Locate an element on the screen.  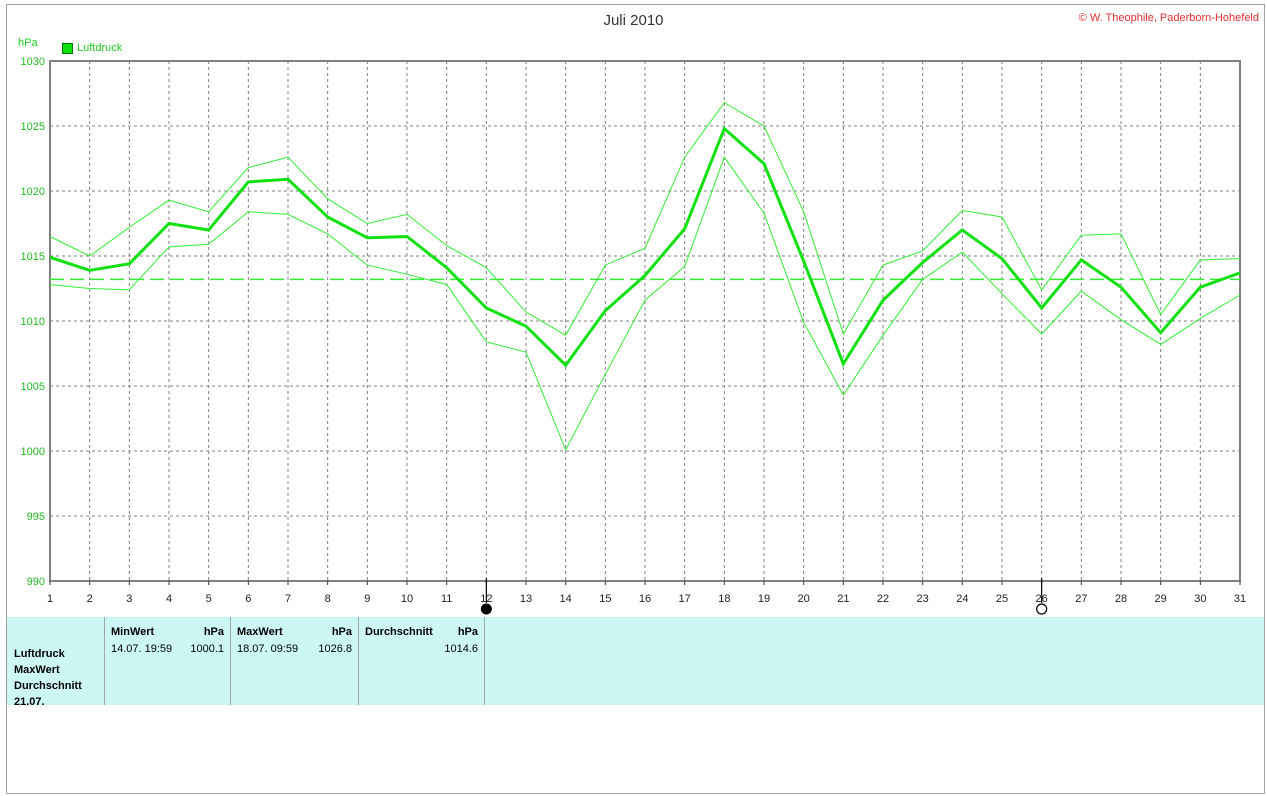
x-tick-label: 10 is located at coordinates (407, 599).